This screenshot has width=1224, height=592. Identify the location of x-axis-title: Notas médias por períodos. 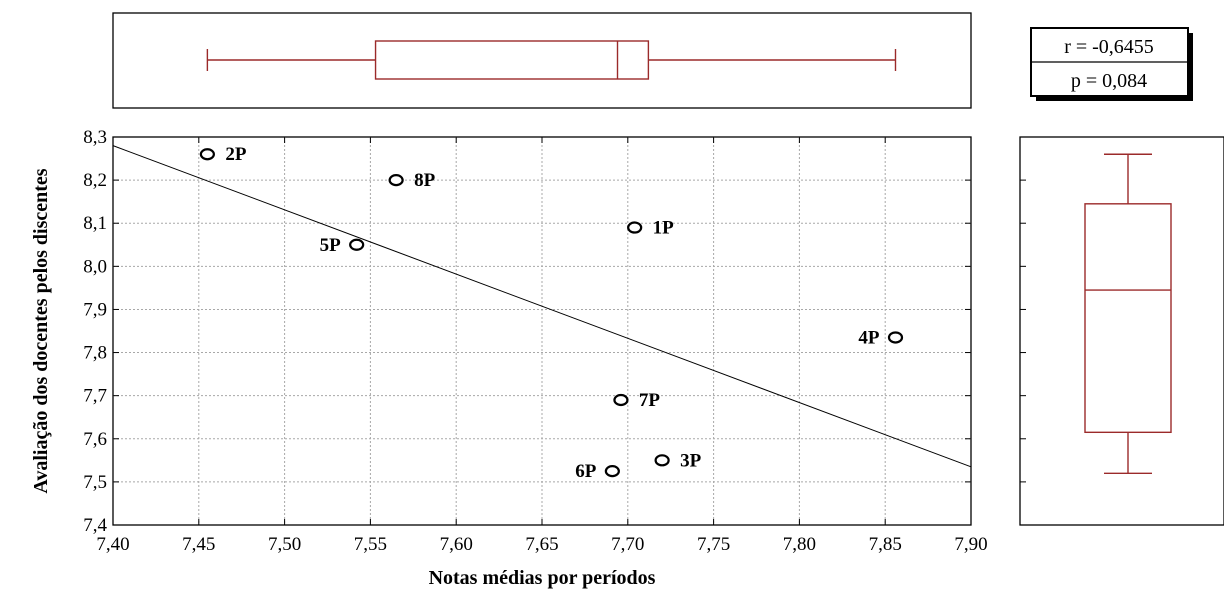
(542, 578).